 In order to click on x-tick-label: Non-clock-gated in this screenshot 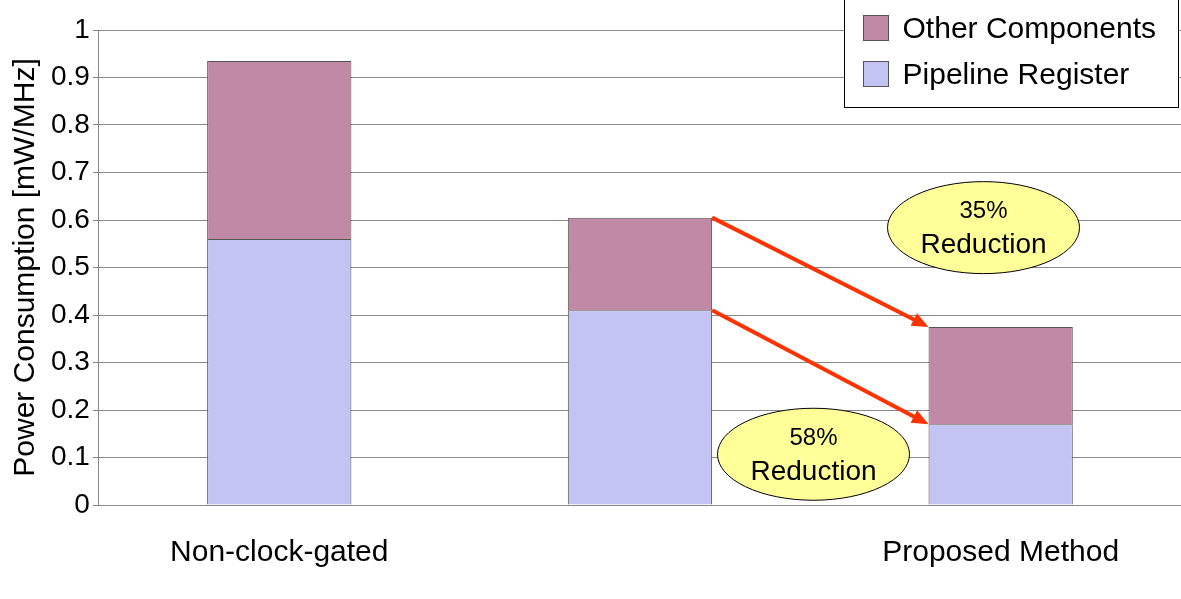, I will do `click(279, 551)`.